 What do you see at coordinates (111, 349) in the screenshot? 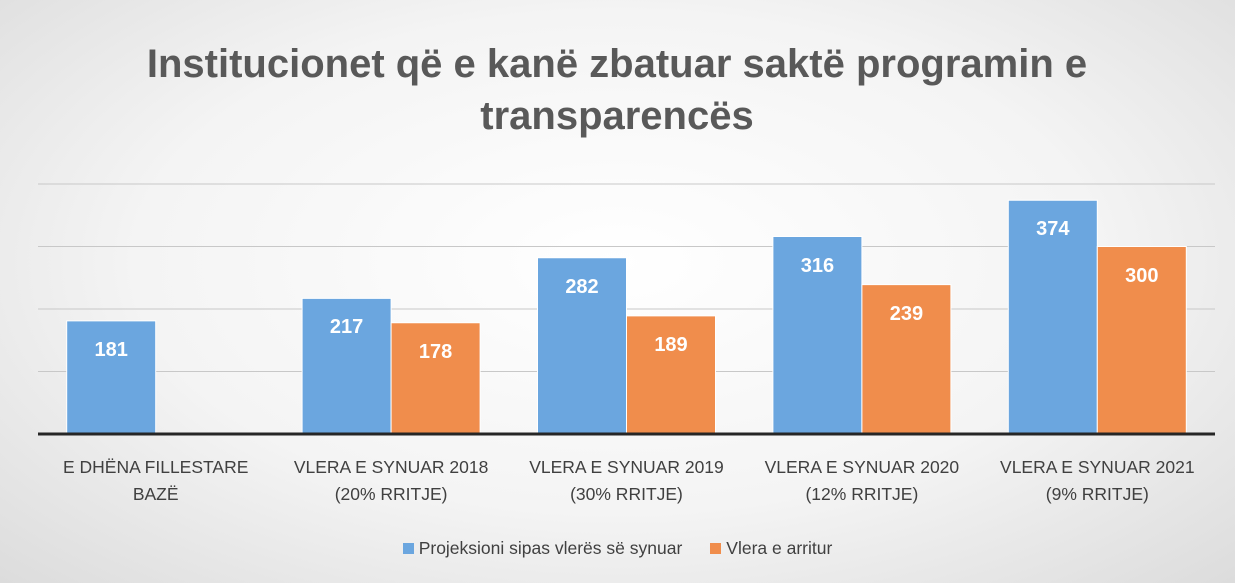
I see `value-label: 181` at bounding box center [111, 349].